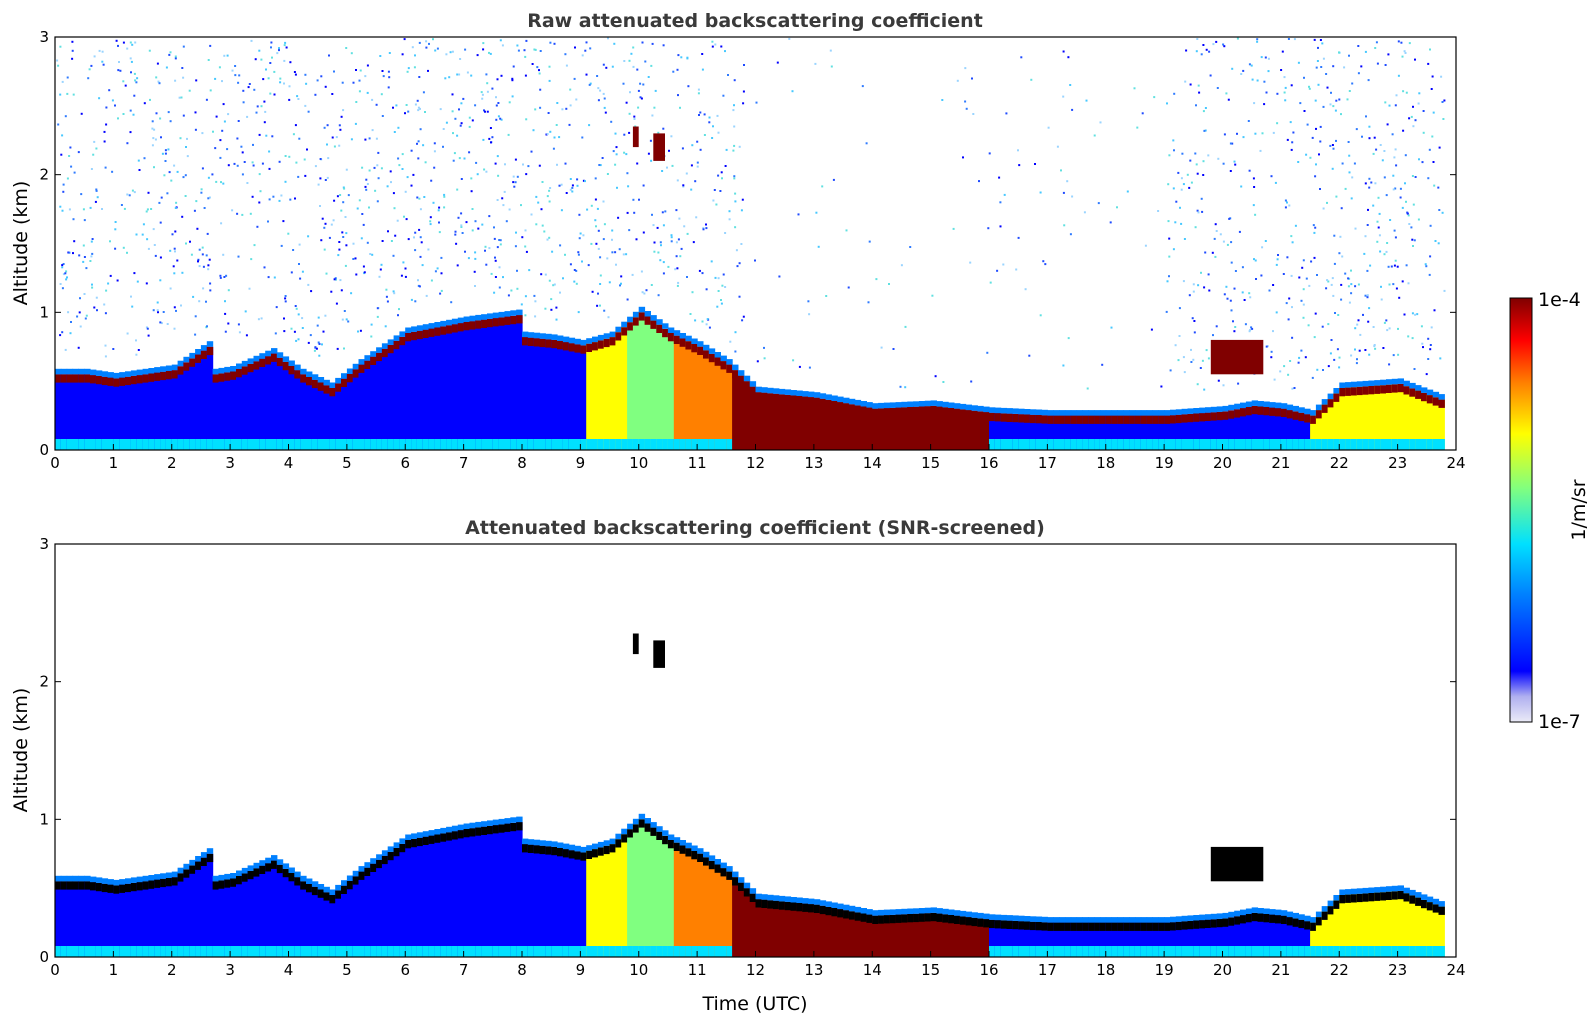 Image resolution: width=1595 pixels, height=1020 pixels. What do you see at coordinates (347, 463) in the screenshot?
I see `x-tick-label: 5` at bounding box center [347, 463].